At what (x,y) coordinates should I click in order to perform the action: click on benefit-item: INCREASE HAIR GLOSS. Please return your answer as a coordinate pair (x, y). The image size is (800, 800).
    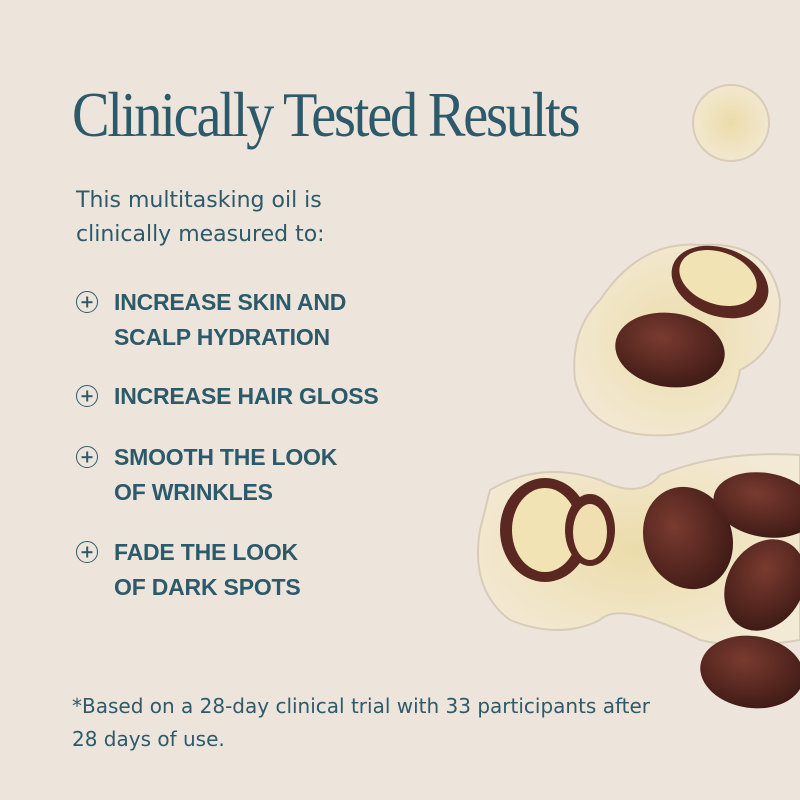
    Looking at the image, I should click on (227, 396).